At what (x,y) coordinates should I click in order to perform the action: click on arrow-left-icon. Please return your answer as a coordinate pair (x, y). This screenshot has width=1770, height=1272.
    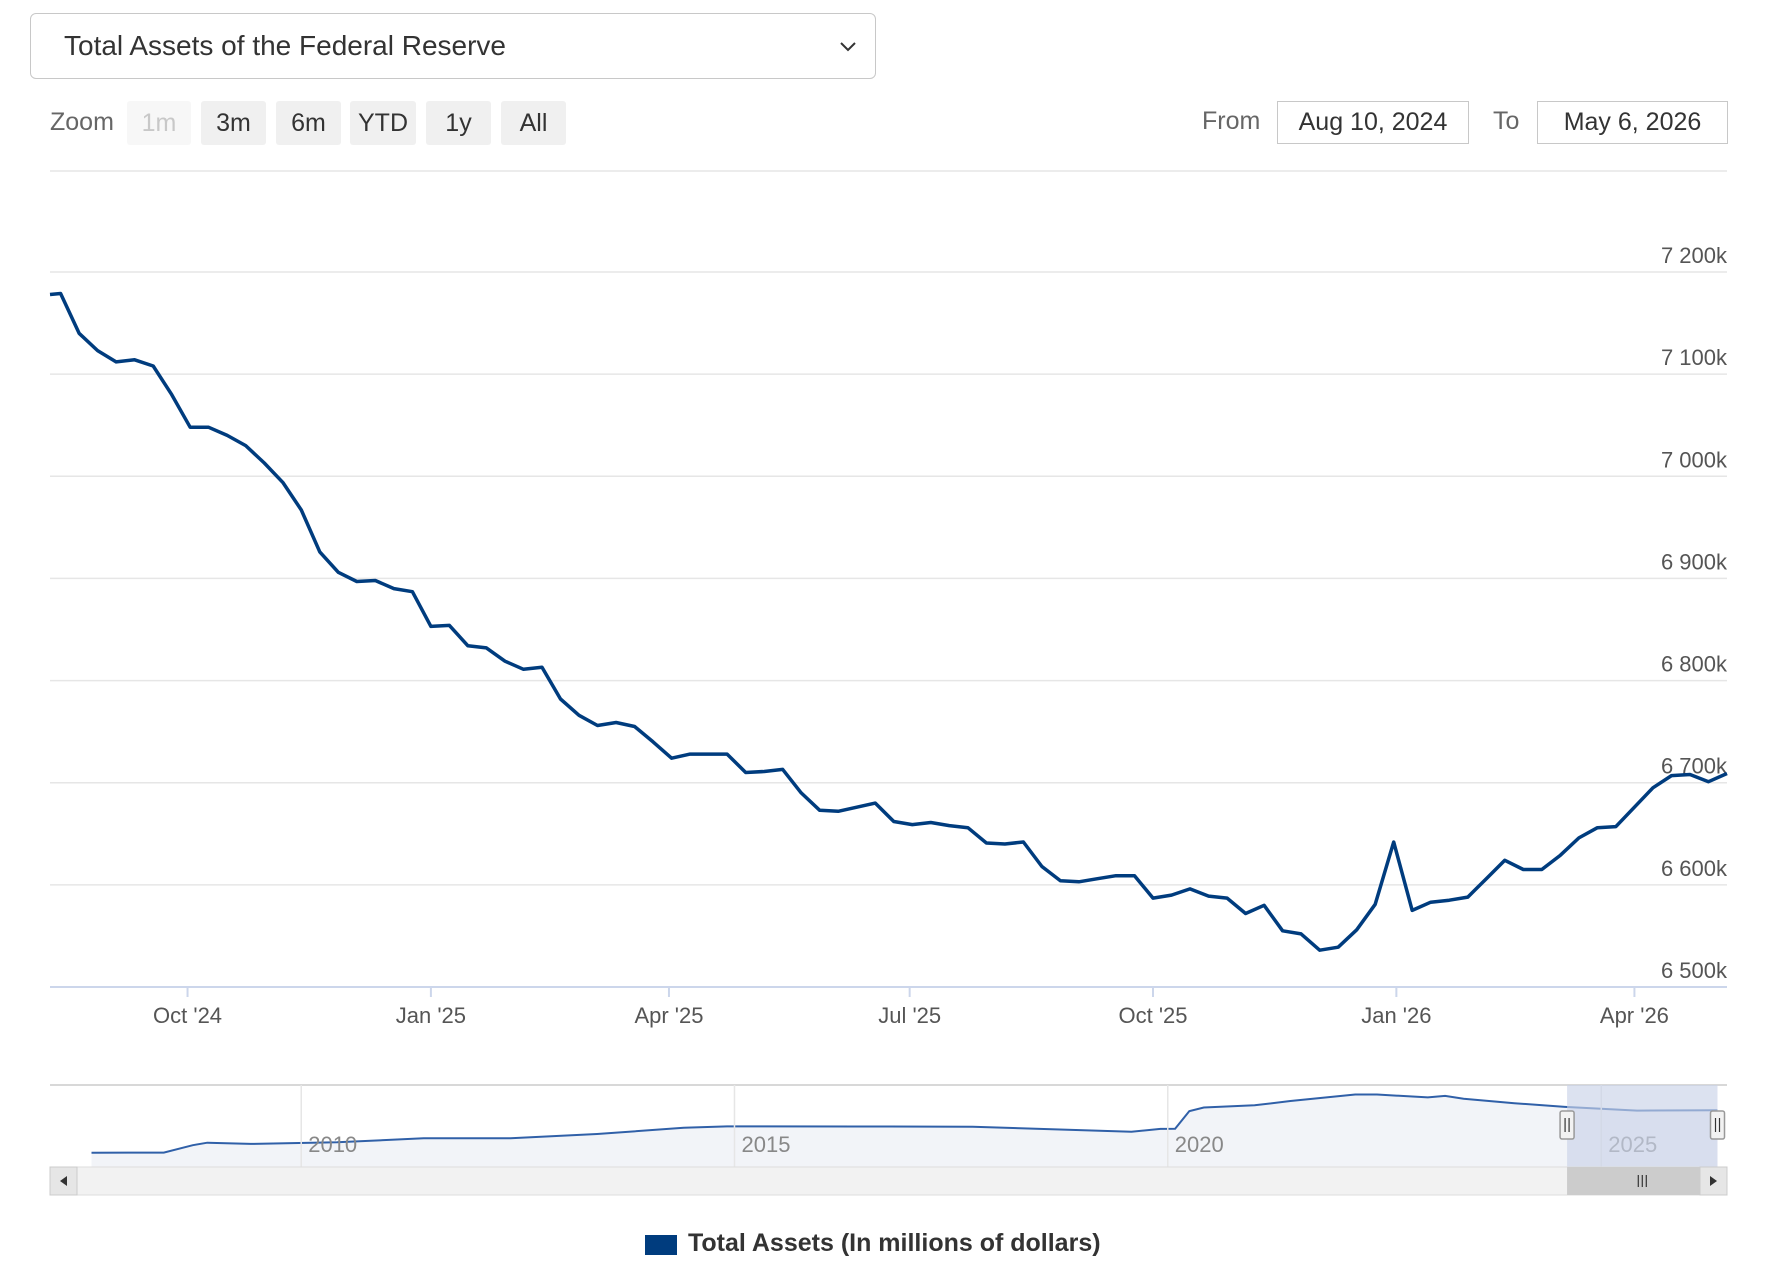
    Looking at the image, I should click on (63, 1181).